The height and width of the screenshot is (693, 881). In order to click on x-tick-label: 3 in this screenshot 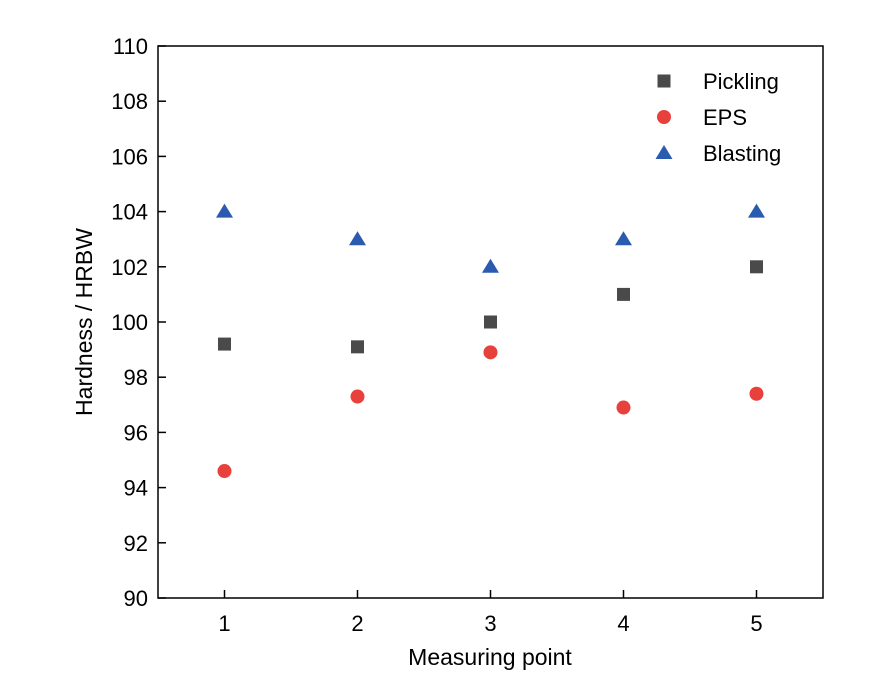, I will do `click(490, 623)`.